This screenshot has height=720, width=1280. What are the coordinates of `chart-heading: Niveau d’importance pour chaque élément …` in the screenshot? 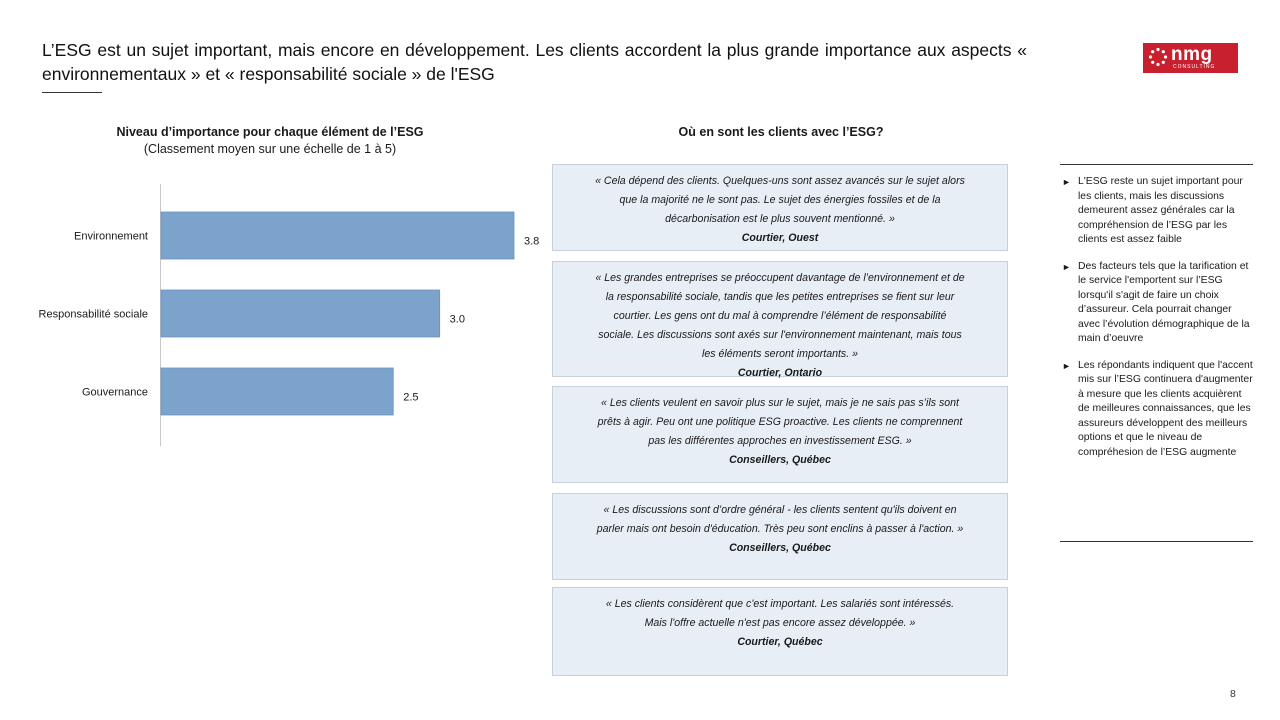 It's located at (270, 141).